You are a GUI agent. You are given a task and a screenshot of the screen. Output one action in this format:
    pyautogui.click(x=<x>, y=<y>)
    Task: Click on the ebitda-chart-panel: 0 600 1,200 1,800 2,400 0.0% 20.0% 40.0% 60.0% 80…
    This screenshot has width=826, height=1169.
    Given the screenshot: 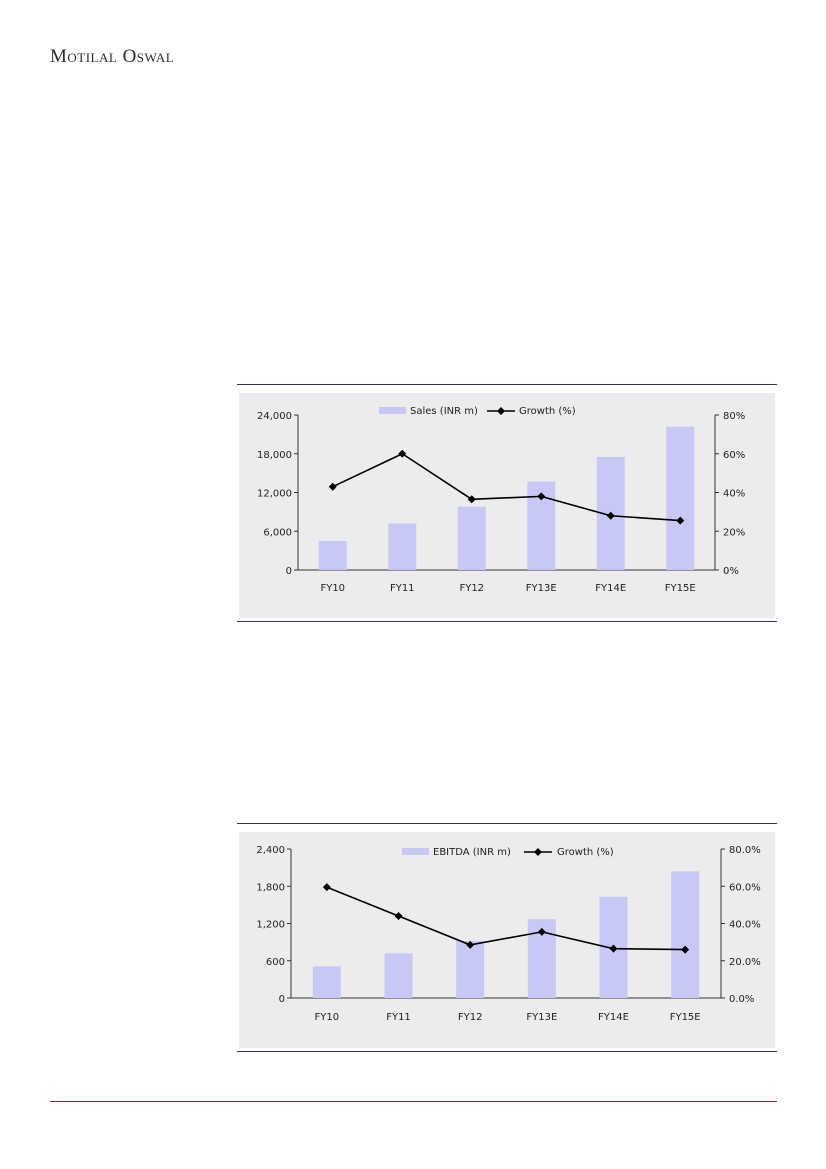 What is the action you would take?
    pyautogui.click(x=507, y=940)
    